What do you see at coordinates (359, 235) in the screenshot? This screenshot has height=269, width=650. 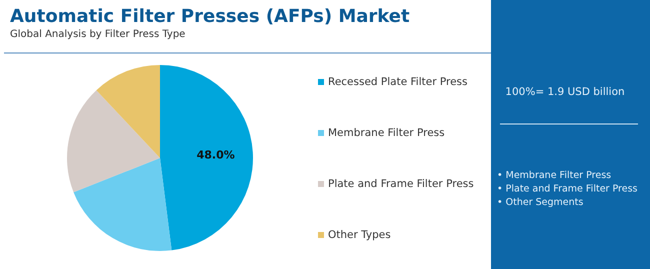 I see `legend-label: Other Types` at bounding box center [359, 235].